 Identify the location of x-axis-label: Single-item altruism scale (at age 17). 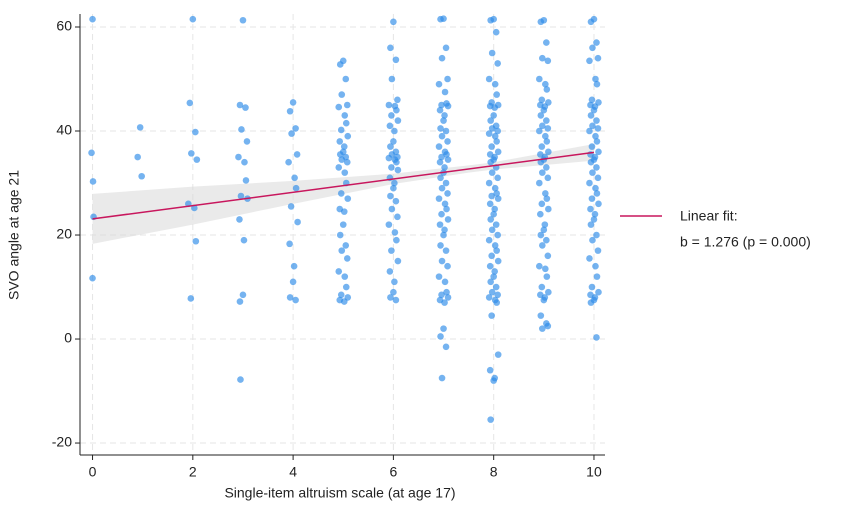
(339, 493).